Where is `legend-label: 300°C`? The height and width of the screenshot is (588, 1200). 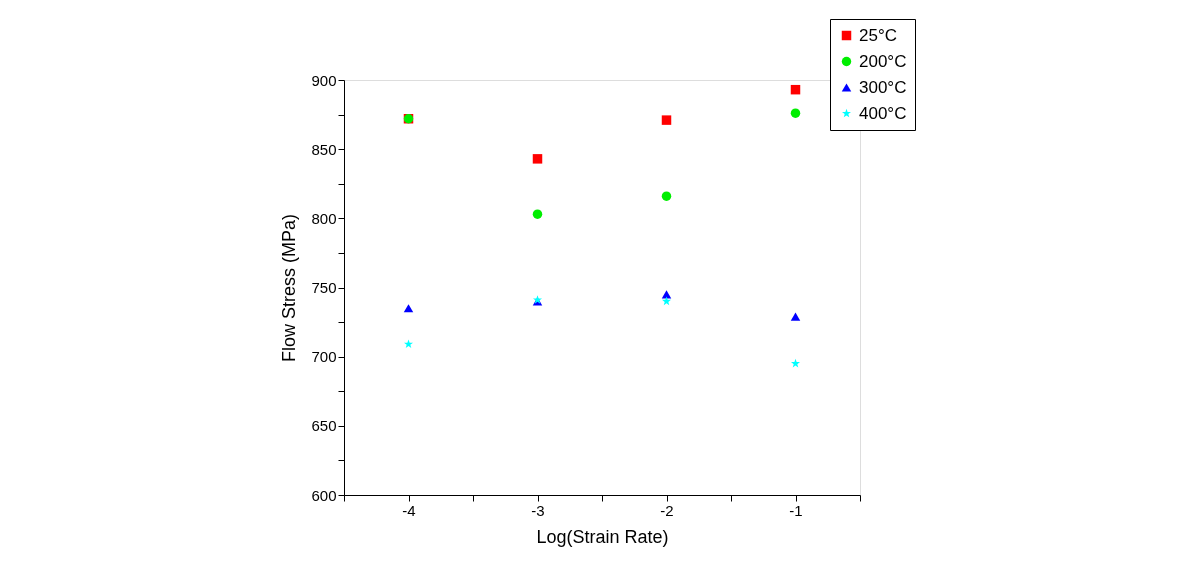
legend-label: 300°C is located at coordinates (883, 87).